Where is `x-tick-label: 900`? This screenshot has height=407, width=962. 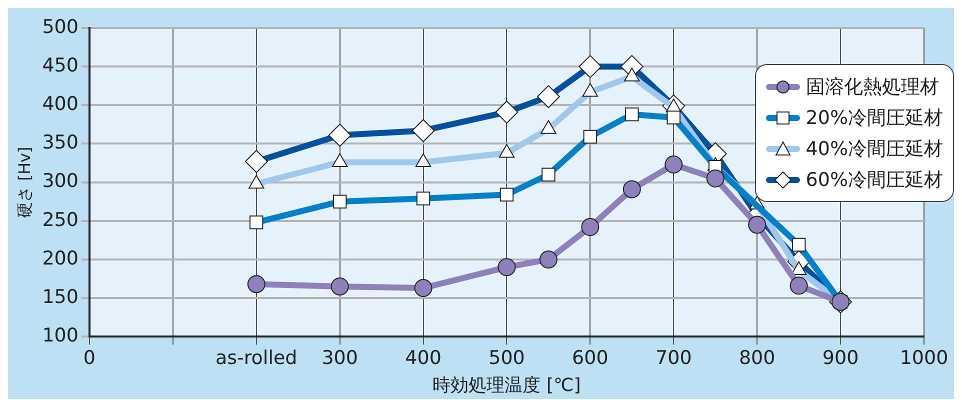
x-tick-label: 900 is located at coordinates (840, 357).